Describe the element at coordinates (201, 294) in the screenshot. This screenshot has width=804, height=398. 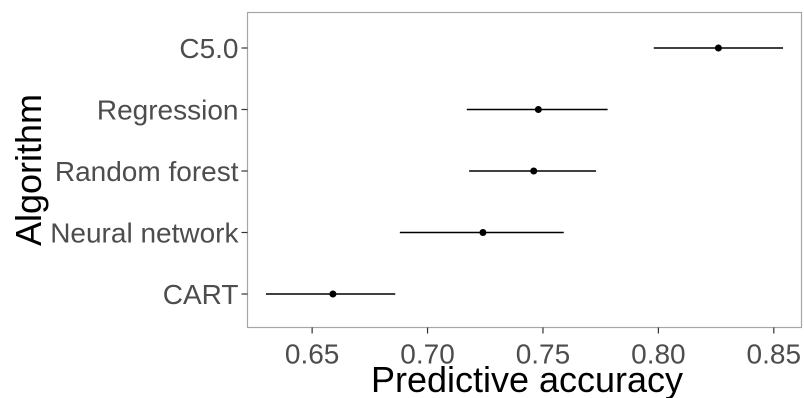
I see `y-tick-label-cart: CART` at that location.